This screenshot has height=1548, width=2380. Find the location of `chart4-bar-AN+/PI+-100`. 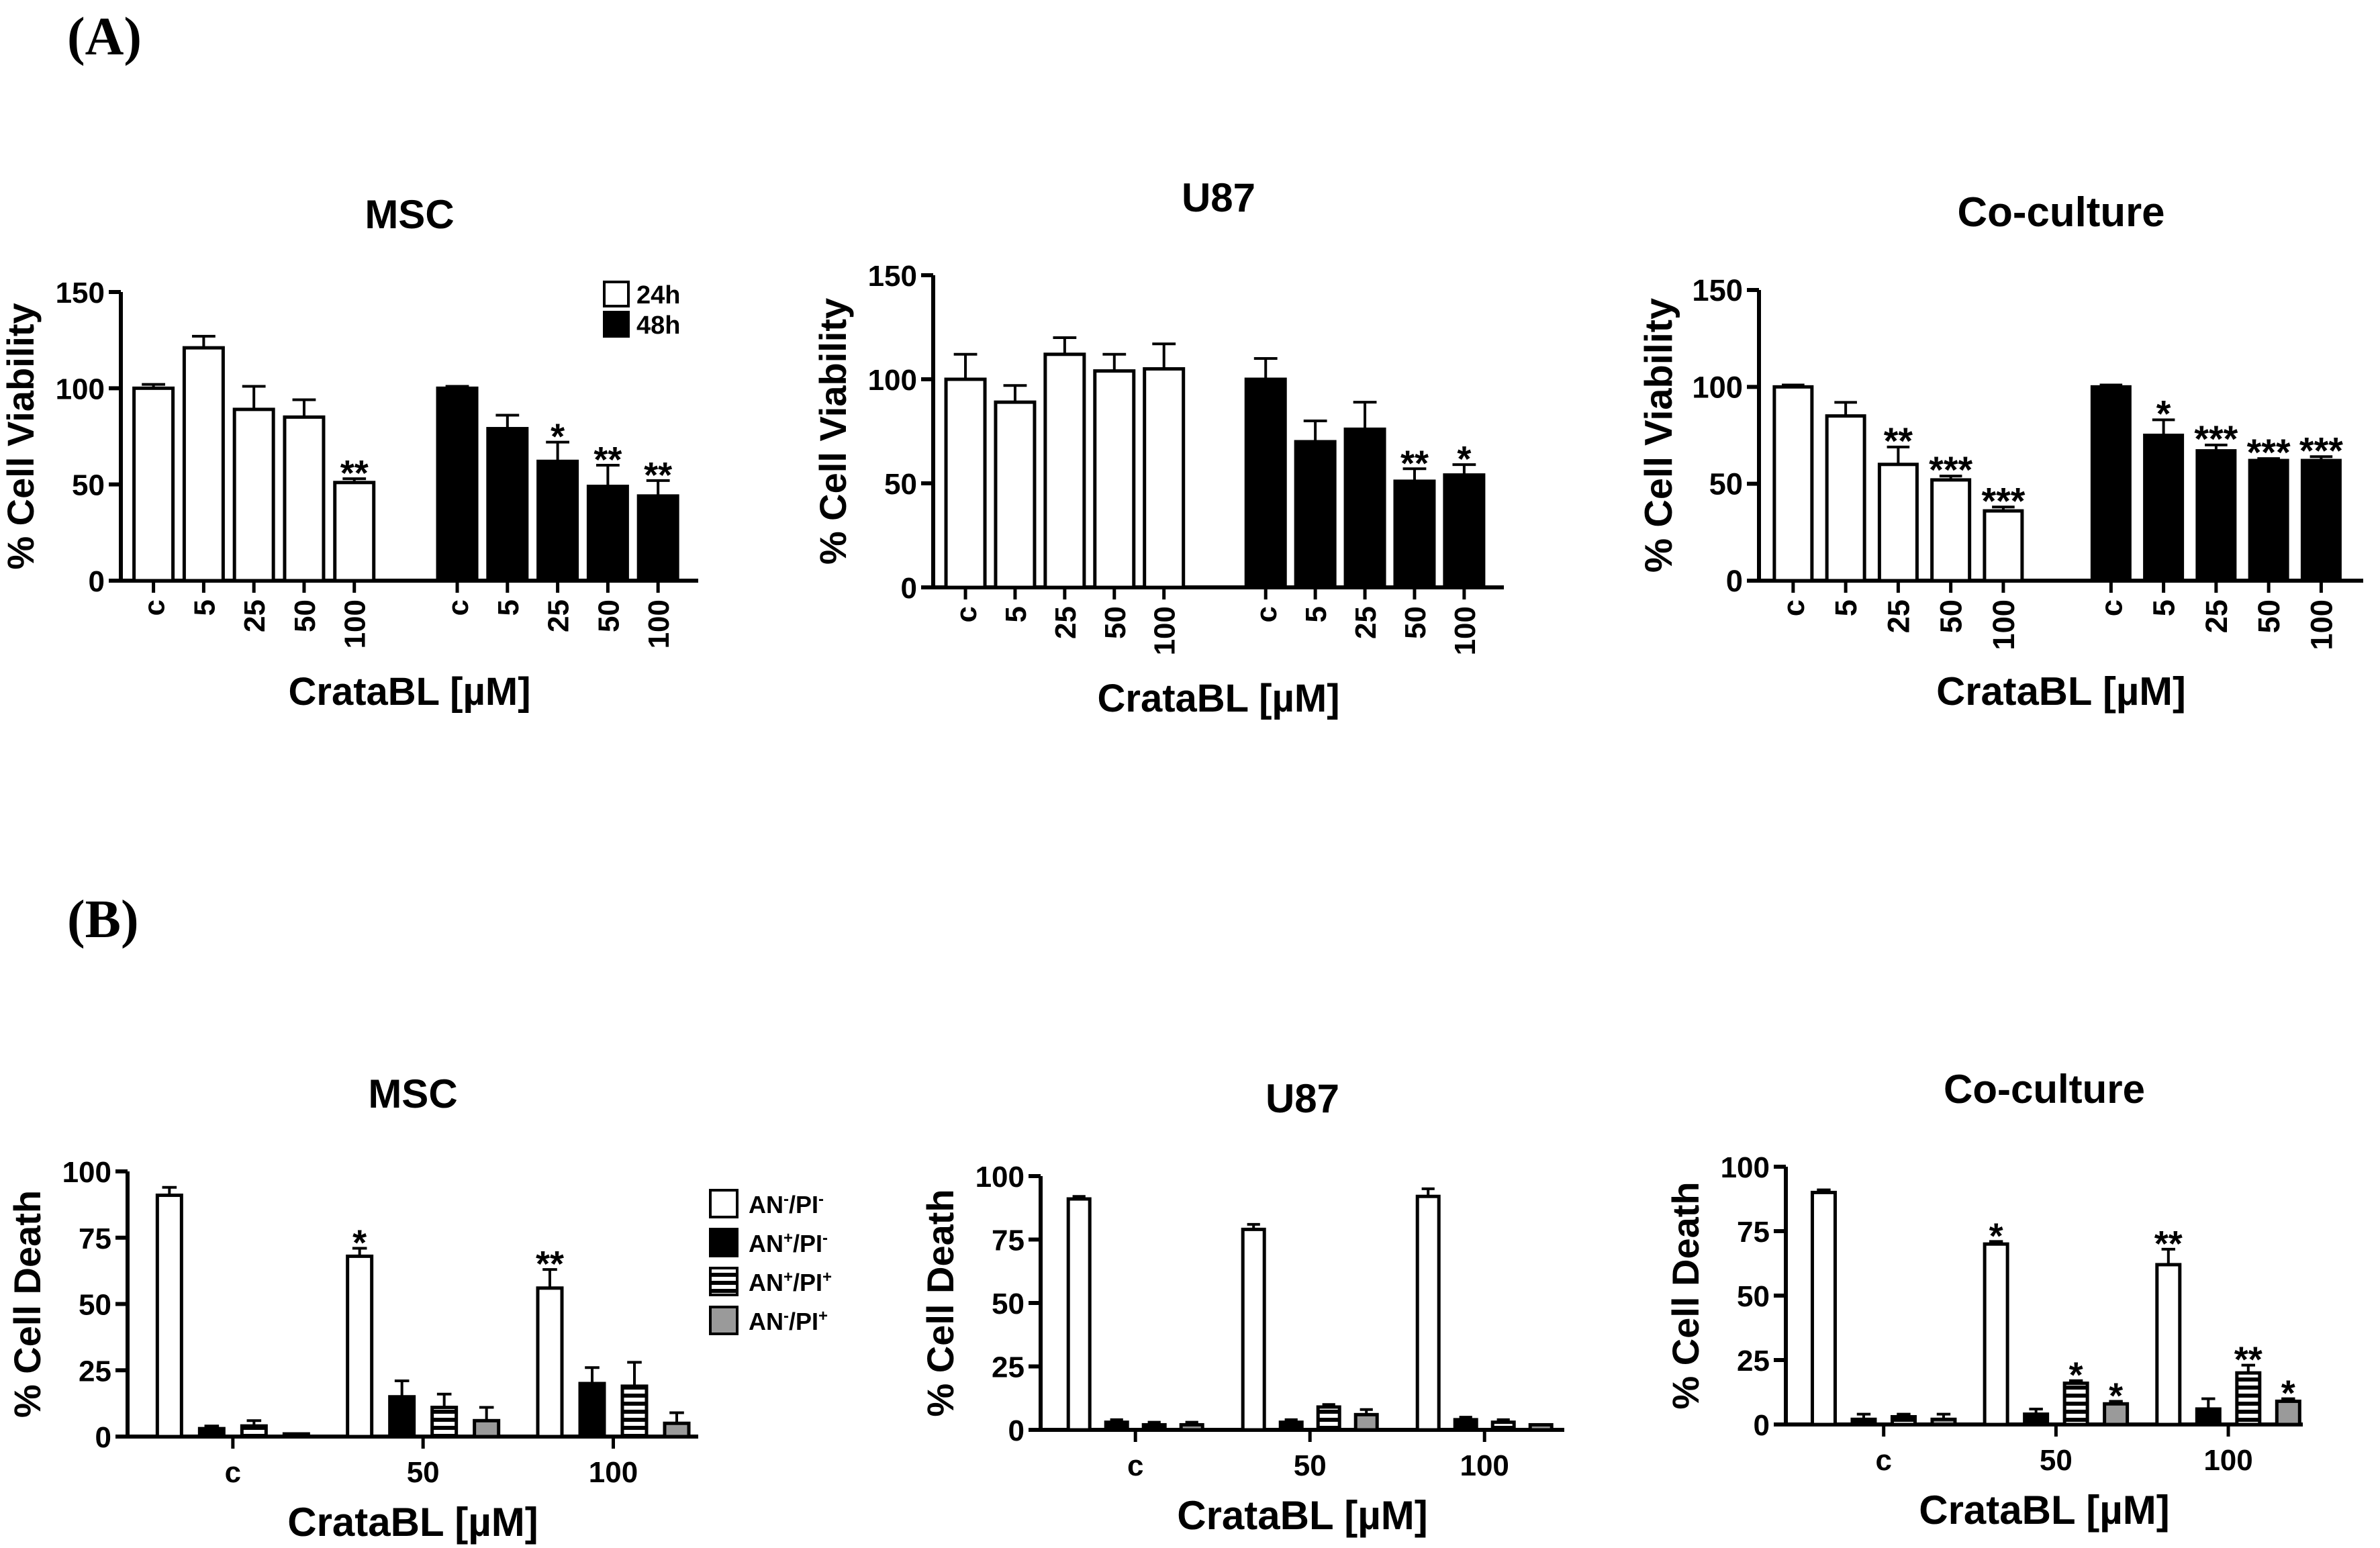

chart4-bar-AN+/PI+-100 is located at coordinates (634, 1411).